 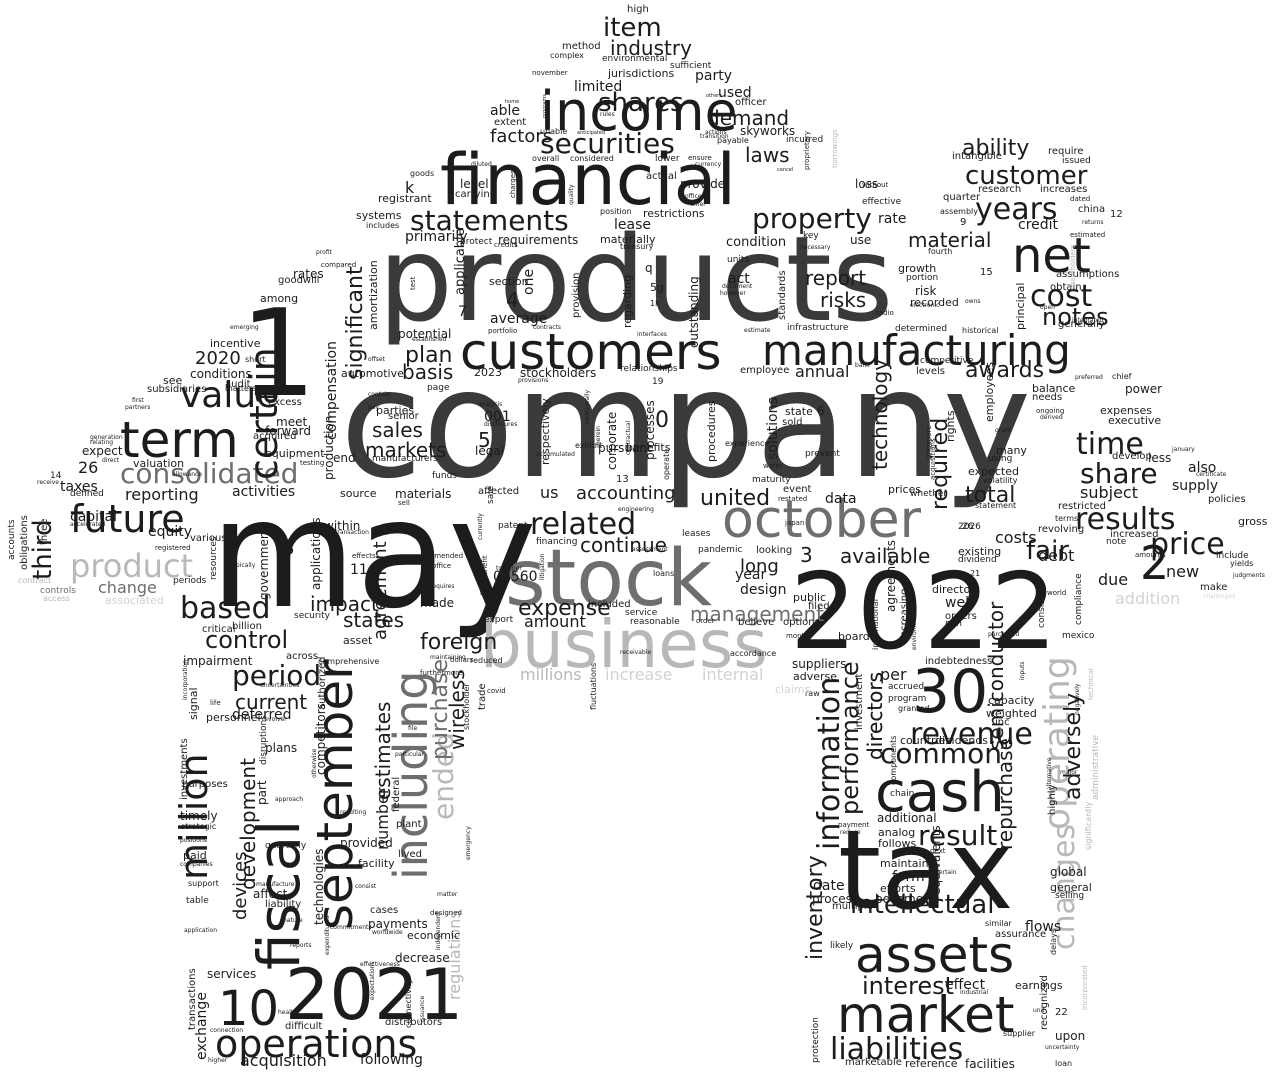 What do you see at coordinates (815, 676) in the screenshot?
I see `word: adverse` at bounding box center [815, 676].